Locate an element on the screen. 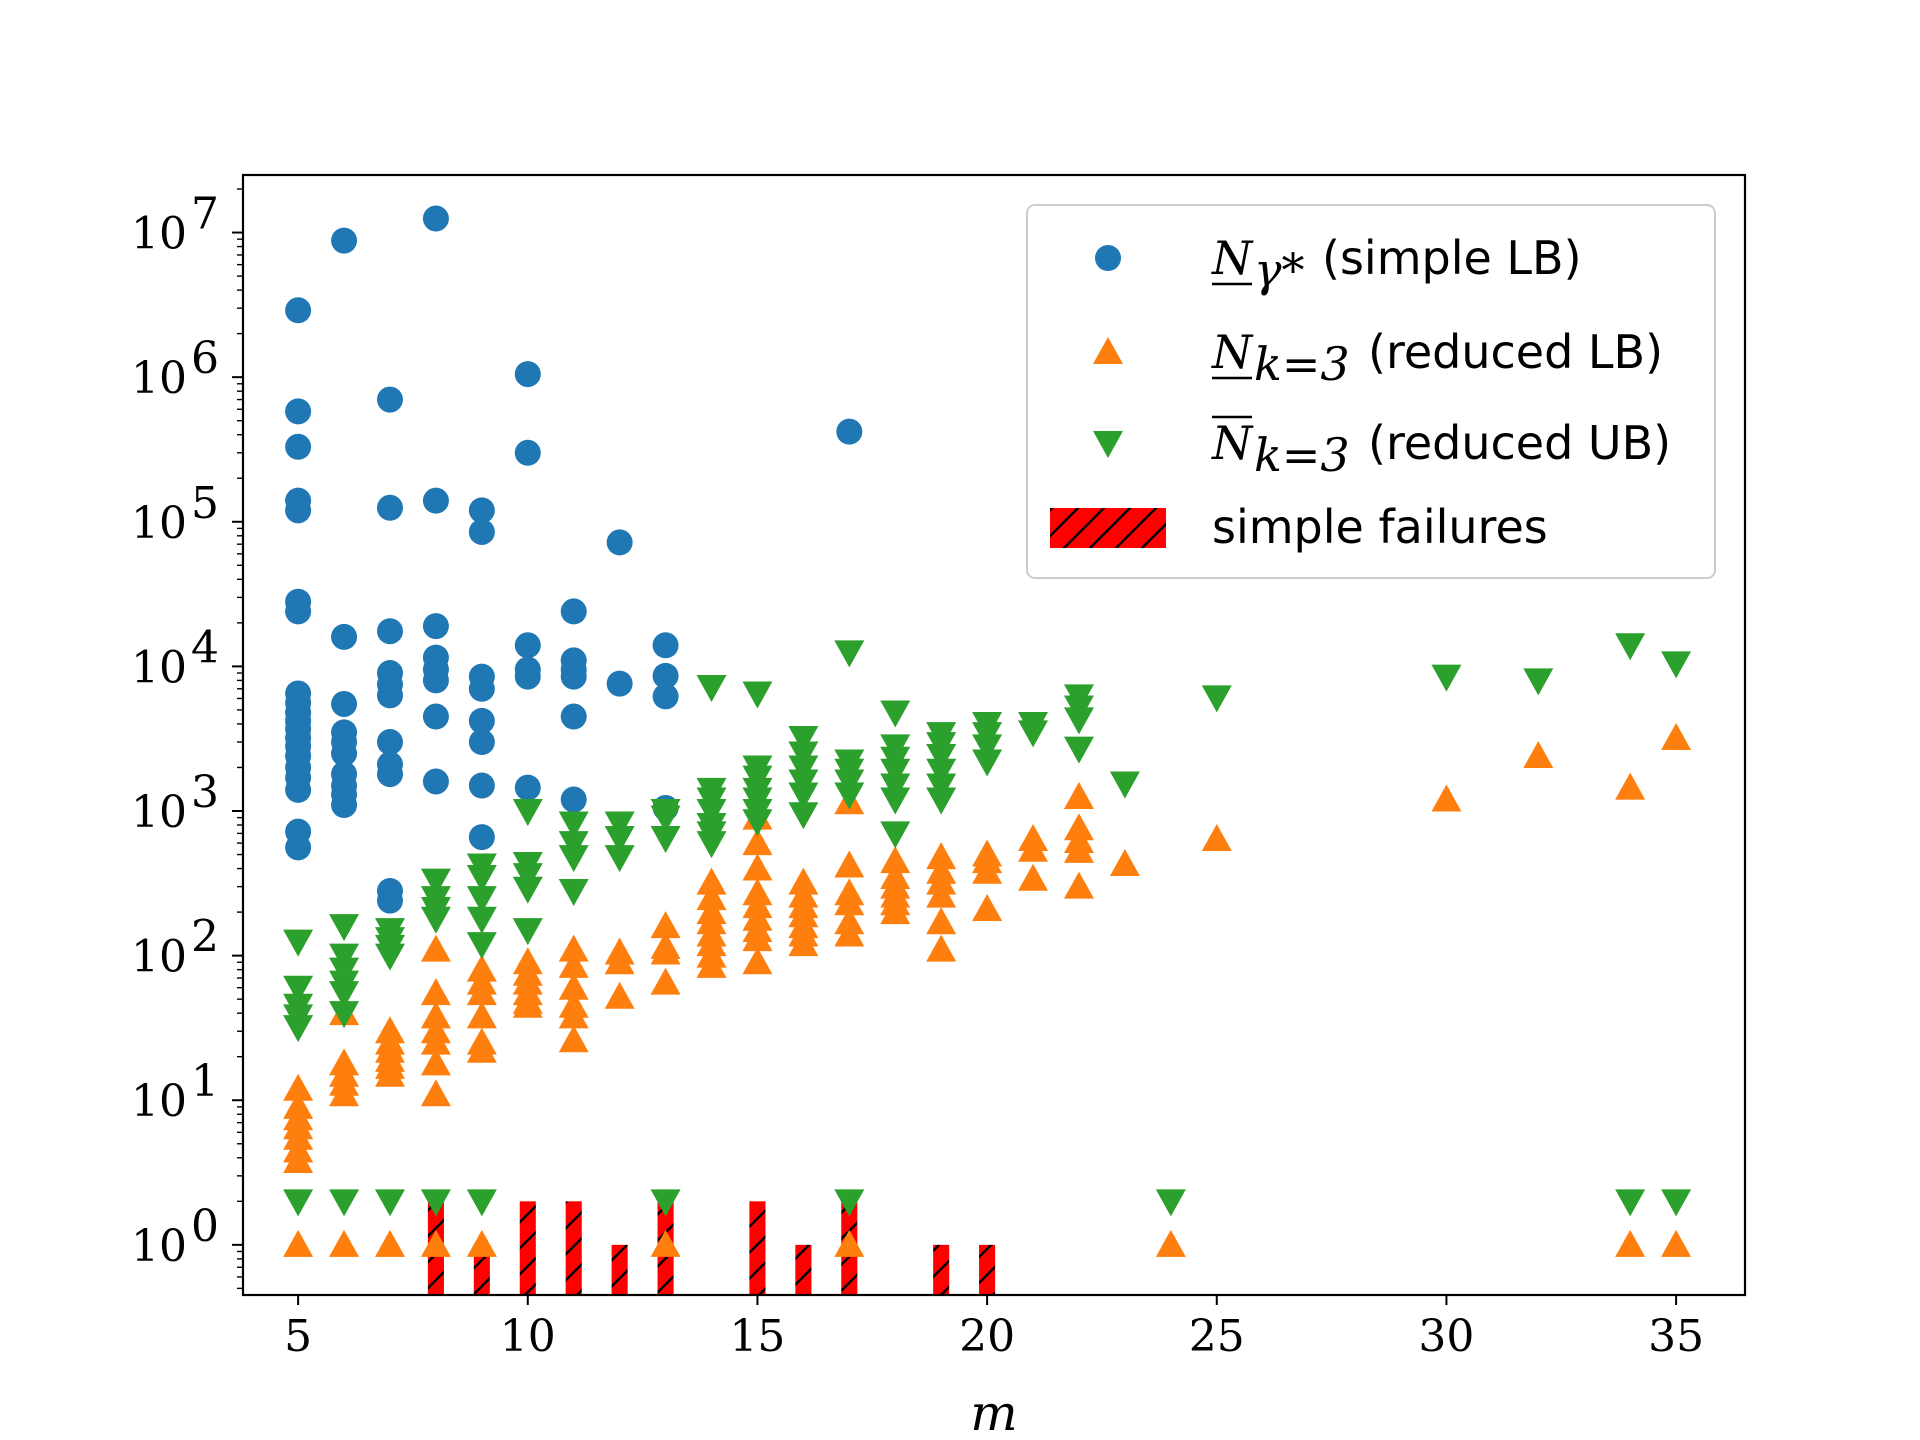  x-tick-label: 20 is located at coordinates (987, 1336).